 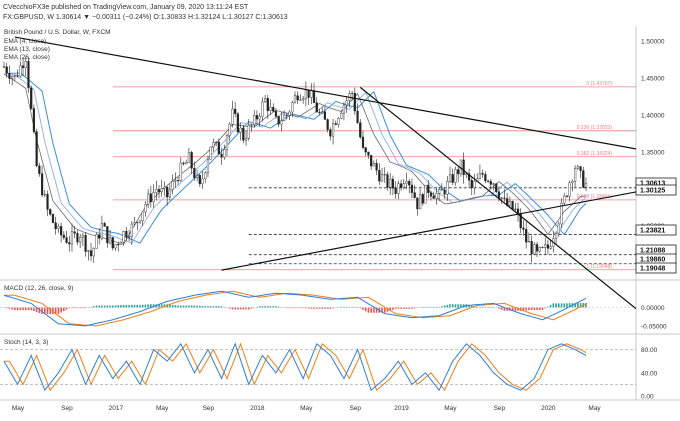 What do you see at coordinates (318, 307) in the screenshot?
I see `macd-pane` at bounding box center [318, 307].